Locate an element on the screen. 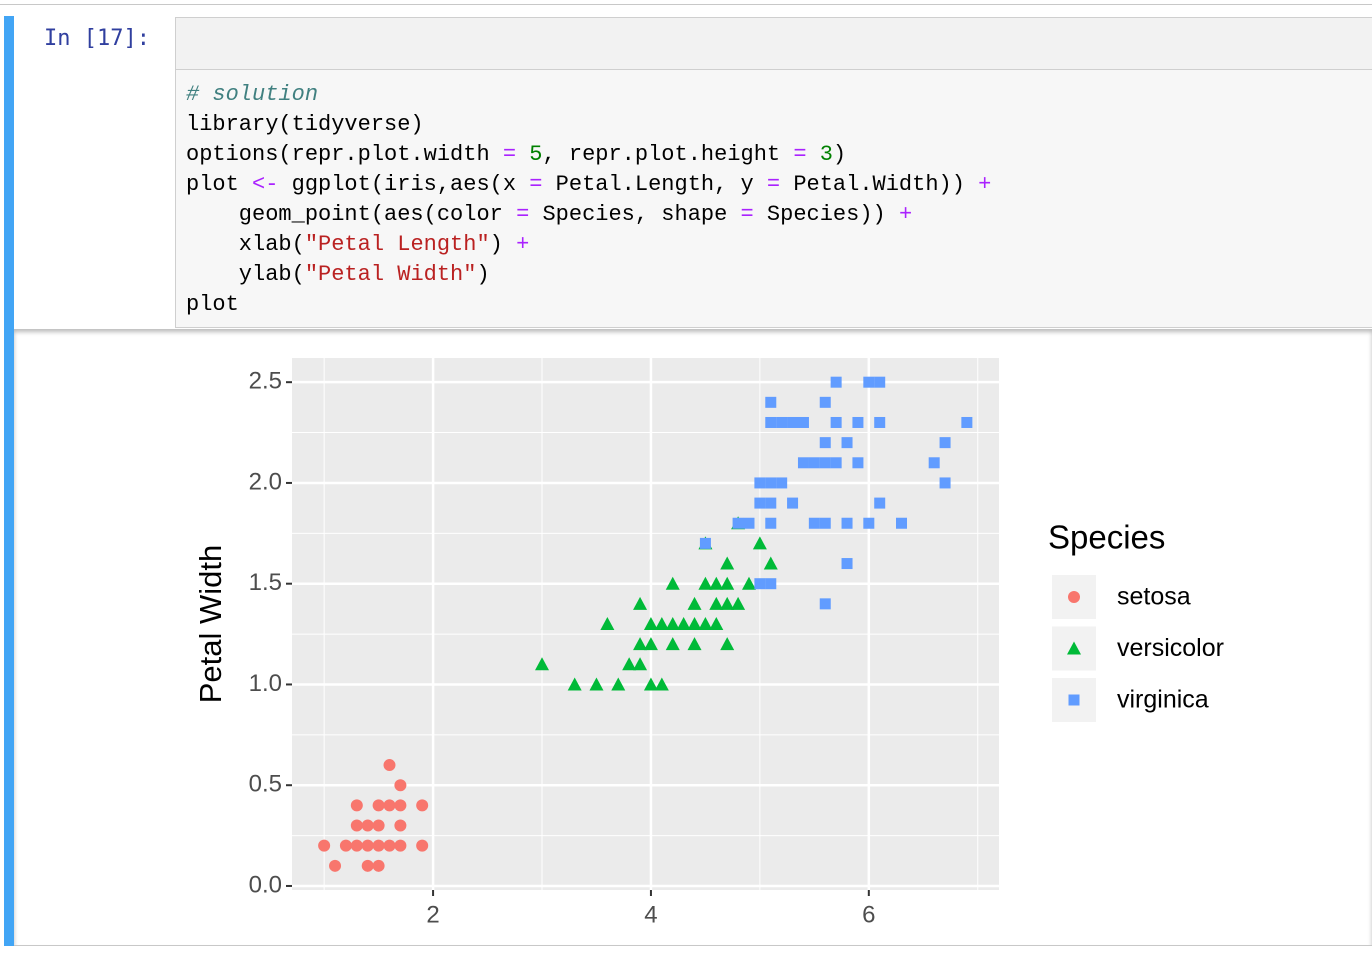  code-token: <- is located at coordinates (272, 184).